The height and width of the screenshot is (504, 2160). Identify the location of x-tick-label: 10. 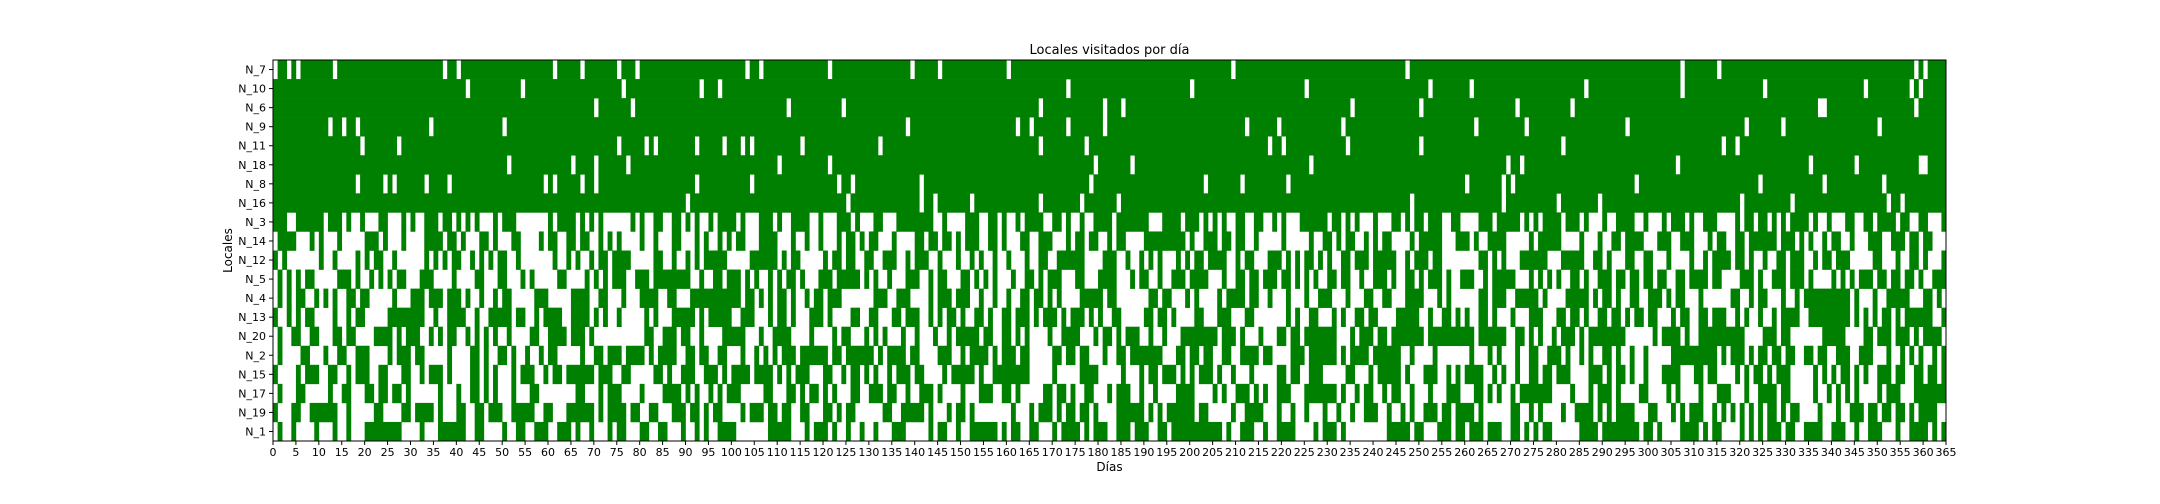
(319, 452).